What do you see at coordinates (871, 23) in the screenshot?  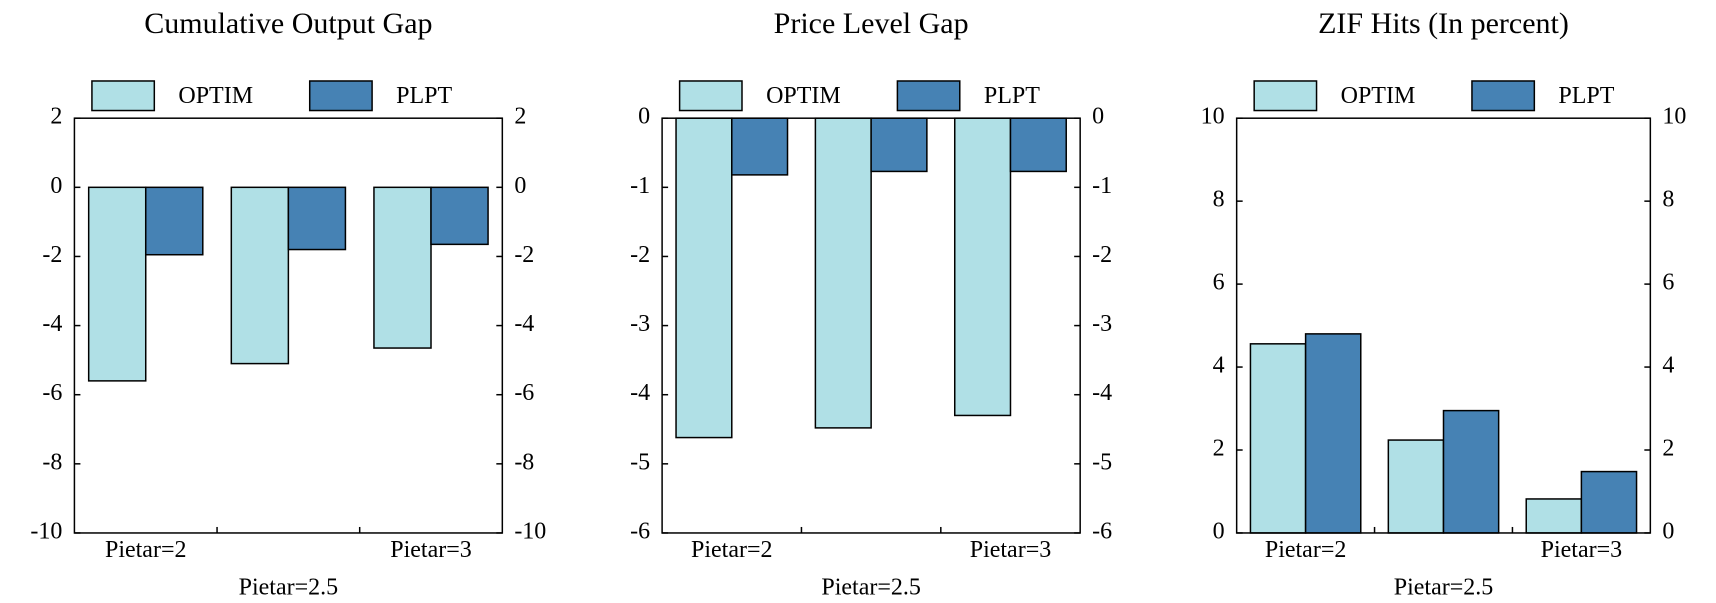 I see `chart-title: Price Level Gap` at bounding box center [871, 23].